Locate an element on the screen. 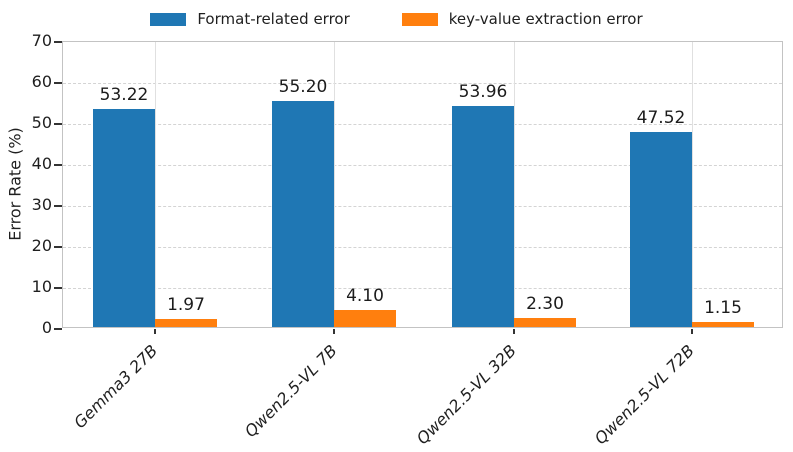 The width and height of the screenshot is (793, 452). bar-value-label-kv-error-2: 2.30 is located at coordinates (545, 303).